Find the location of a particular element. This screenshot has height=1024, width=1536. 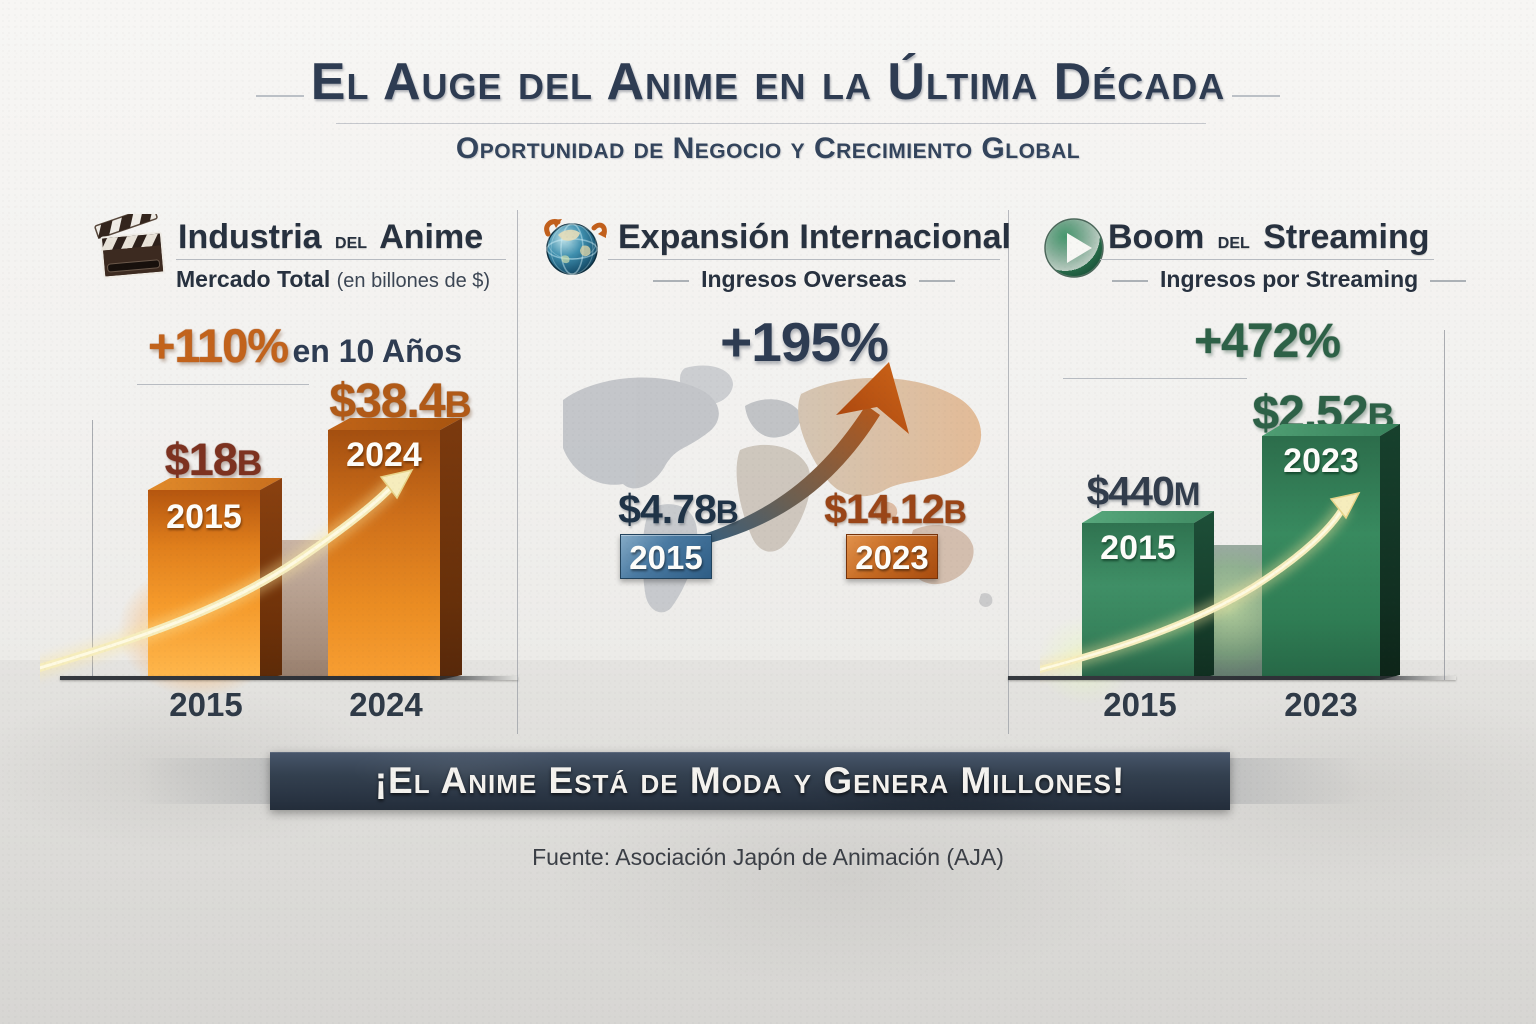

panel3-subtitle-dash-left is located at coordinates (1130, 280).